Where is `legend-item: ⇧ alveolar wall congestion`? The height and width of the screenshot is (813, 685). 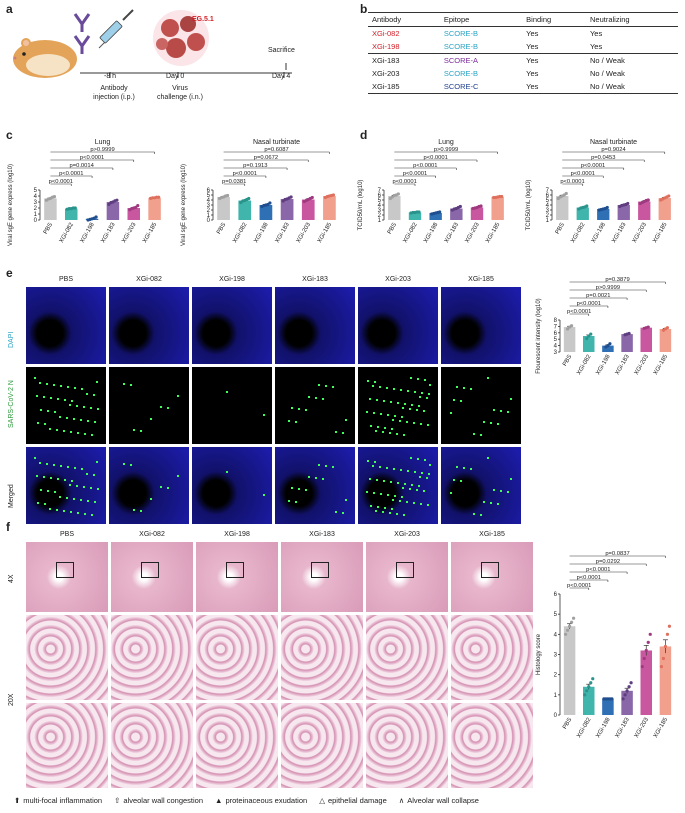 legend-item: ⇧ alveolar wall congestion is located at coordinates (158, 800).